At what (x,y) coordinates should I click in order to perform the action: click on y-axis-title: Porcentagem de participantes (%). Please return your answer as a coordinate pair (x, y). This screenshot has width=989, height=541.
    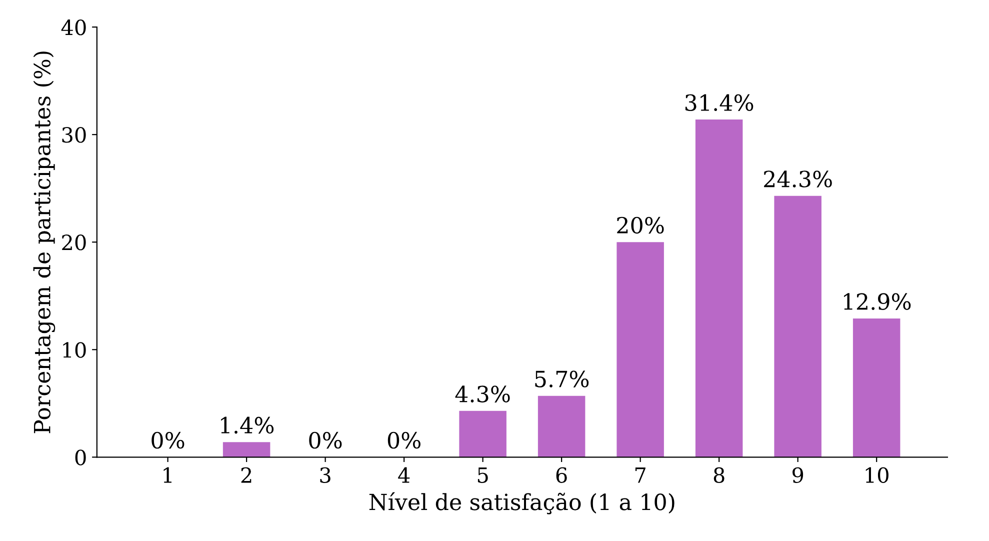
    Looking at the image, I should click on (44, 243).